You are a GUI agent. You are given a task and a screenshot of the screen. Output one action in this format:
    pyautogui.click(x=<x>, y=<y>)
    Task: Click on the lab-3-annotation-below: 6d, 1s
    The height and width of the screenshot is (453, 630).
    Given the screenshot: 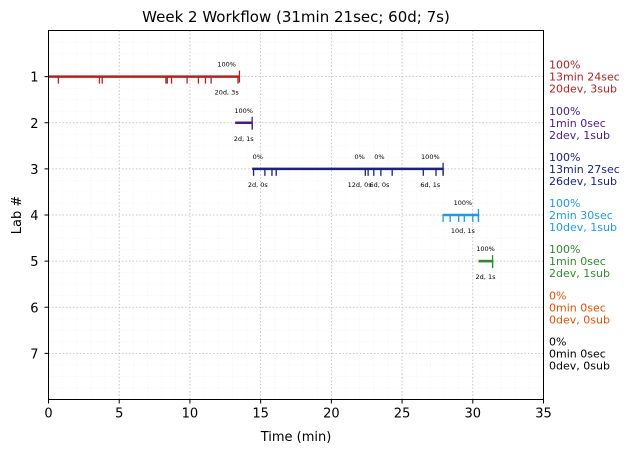 What is the action you would take?
    pyautogui.click(x=430, y=185)
    